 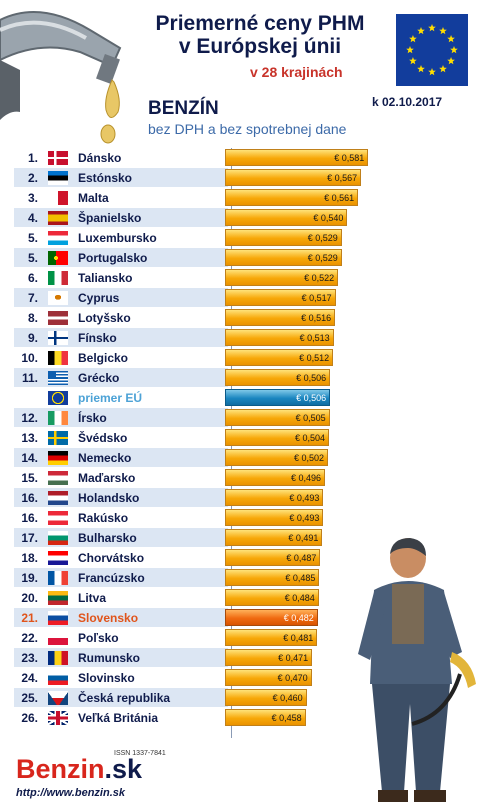 What do you see at coordinates (99, 298) in the screenshot?
I see `country-label: Cyprus` at bounding box center [99, 298].